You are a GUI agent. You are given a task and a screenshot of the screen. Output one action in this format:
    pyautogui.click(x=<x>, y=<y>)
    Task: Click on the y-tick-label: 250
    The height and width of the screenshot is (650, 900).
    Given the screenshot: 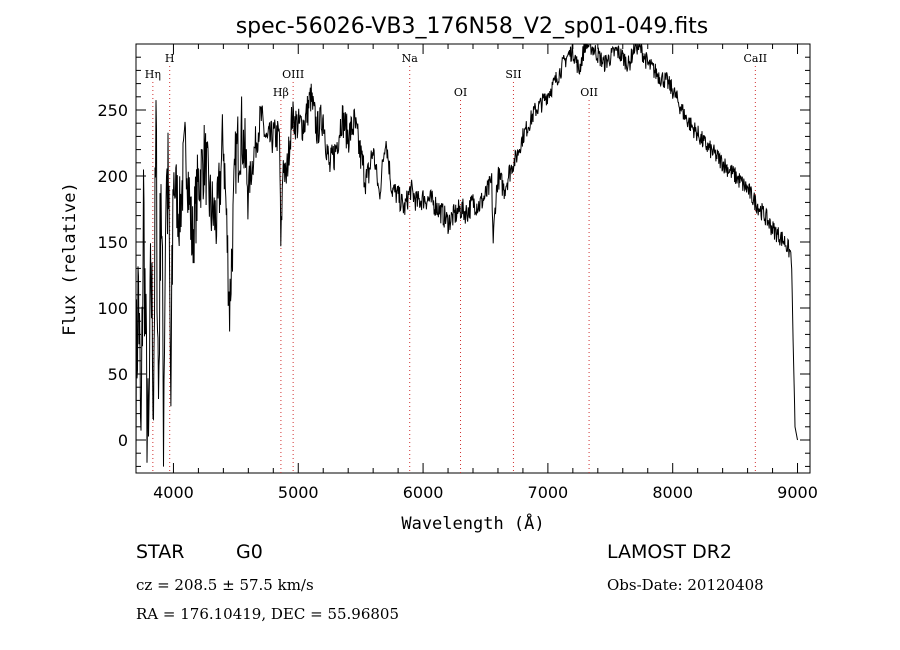 What is the action you would take?
    pyautogui.click(x=112, y=110)
    